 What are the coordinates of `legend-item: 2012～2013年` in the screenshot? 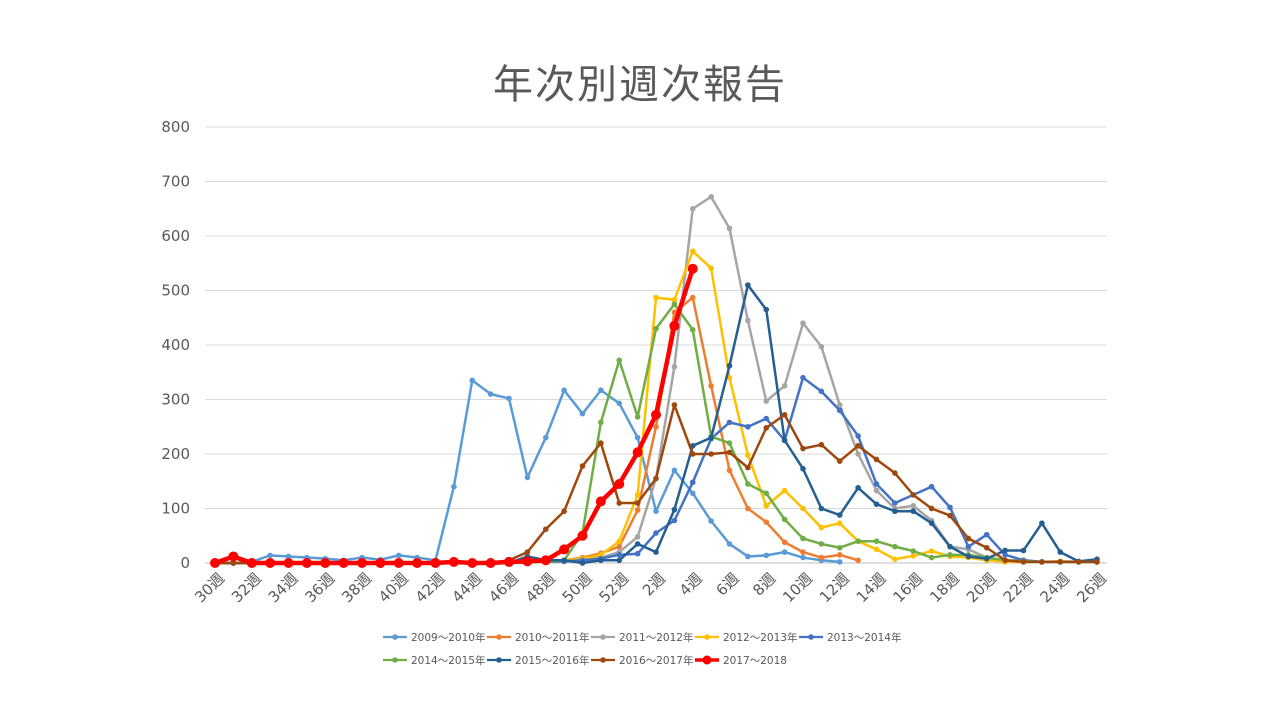 It's located at (746, 637).